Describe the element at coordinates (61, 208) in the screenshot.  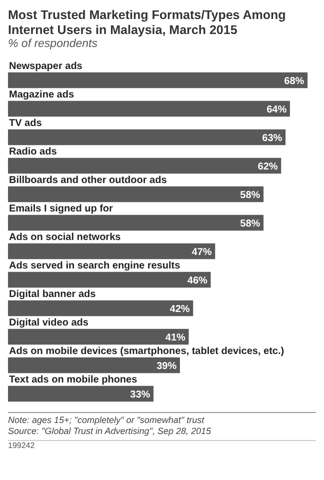
I see `y-tick-label: Emails I signed up for` at that location.